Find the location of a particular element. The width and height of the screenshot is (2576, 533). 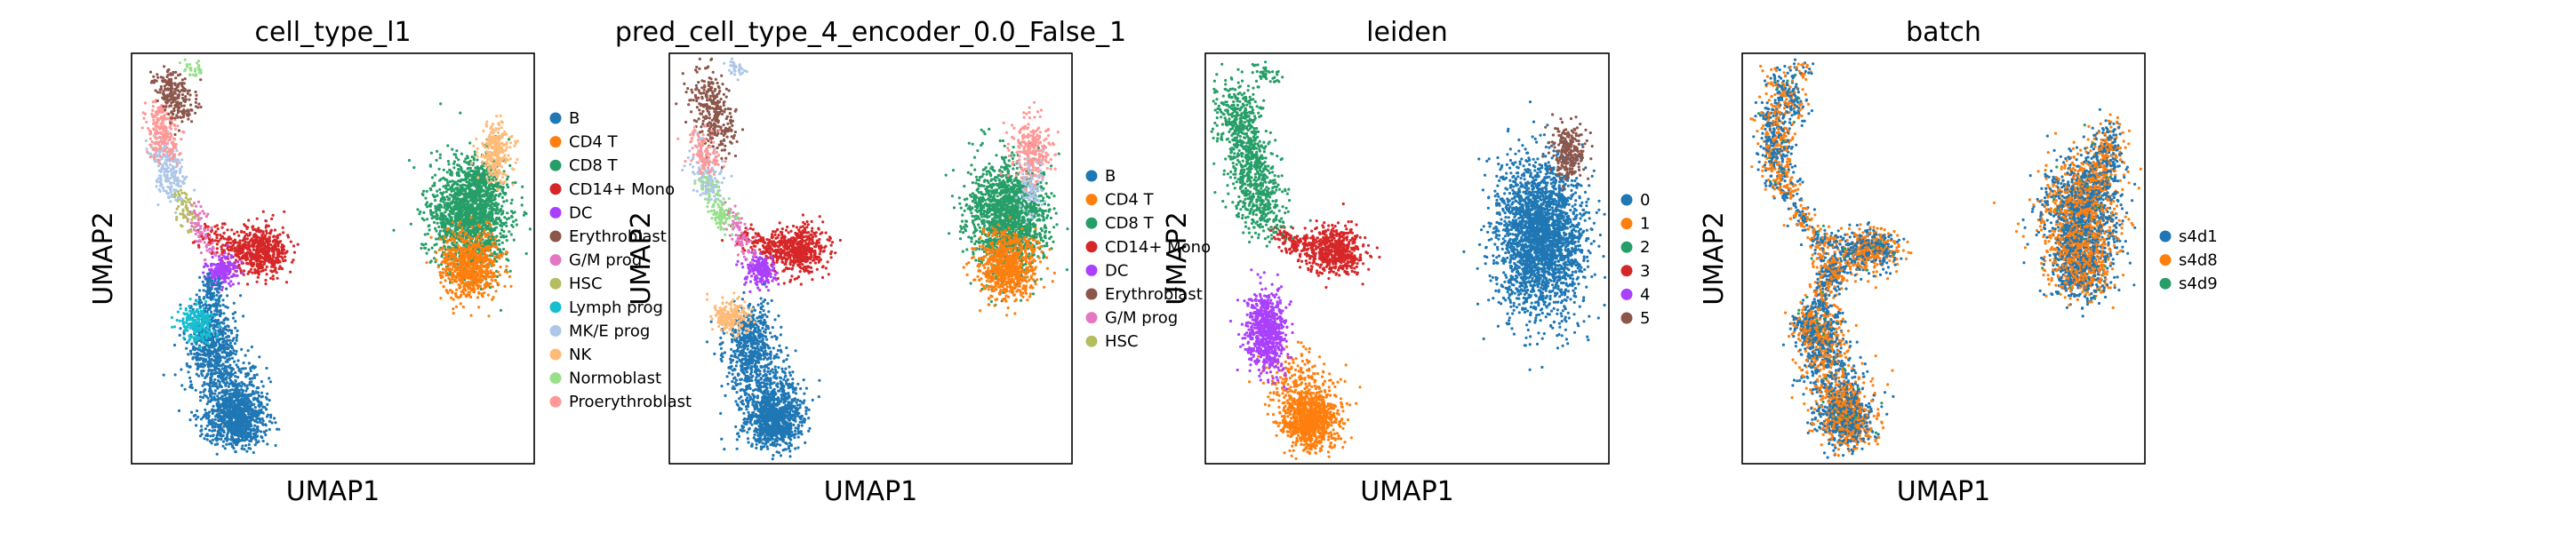

legend-label: MK/E prog is located at coordinates (609, 331).